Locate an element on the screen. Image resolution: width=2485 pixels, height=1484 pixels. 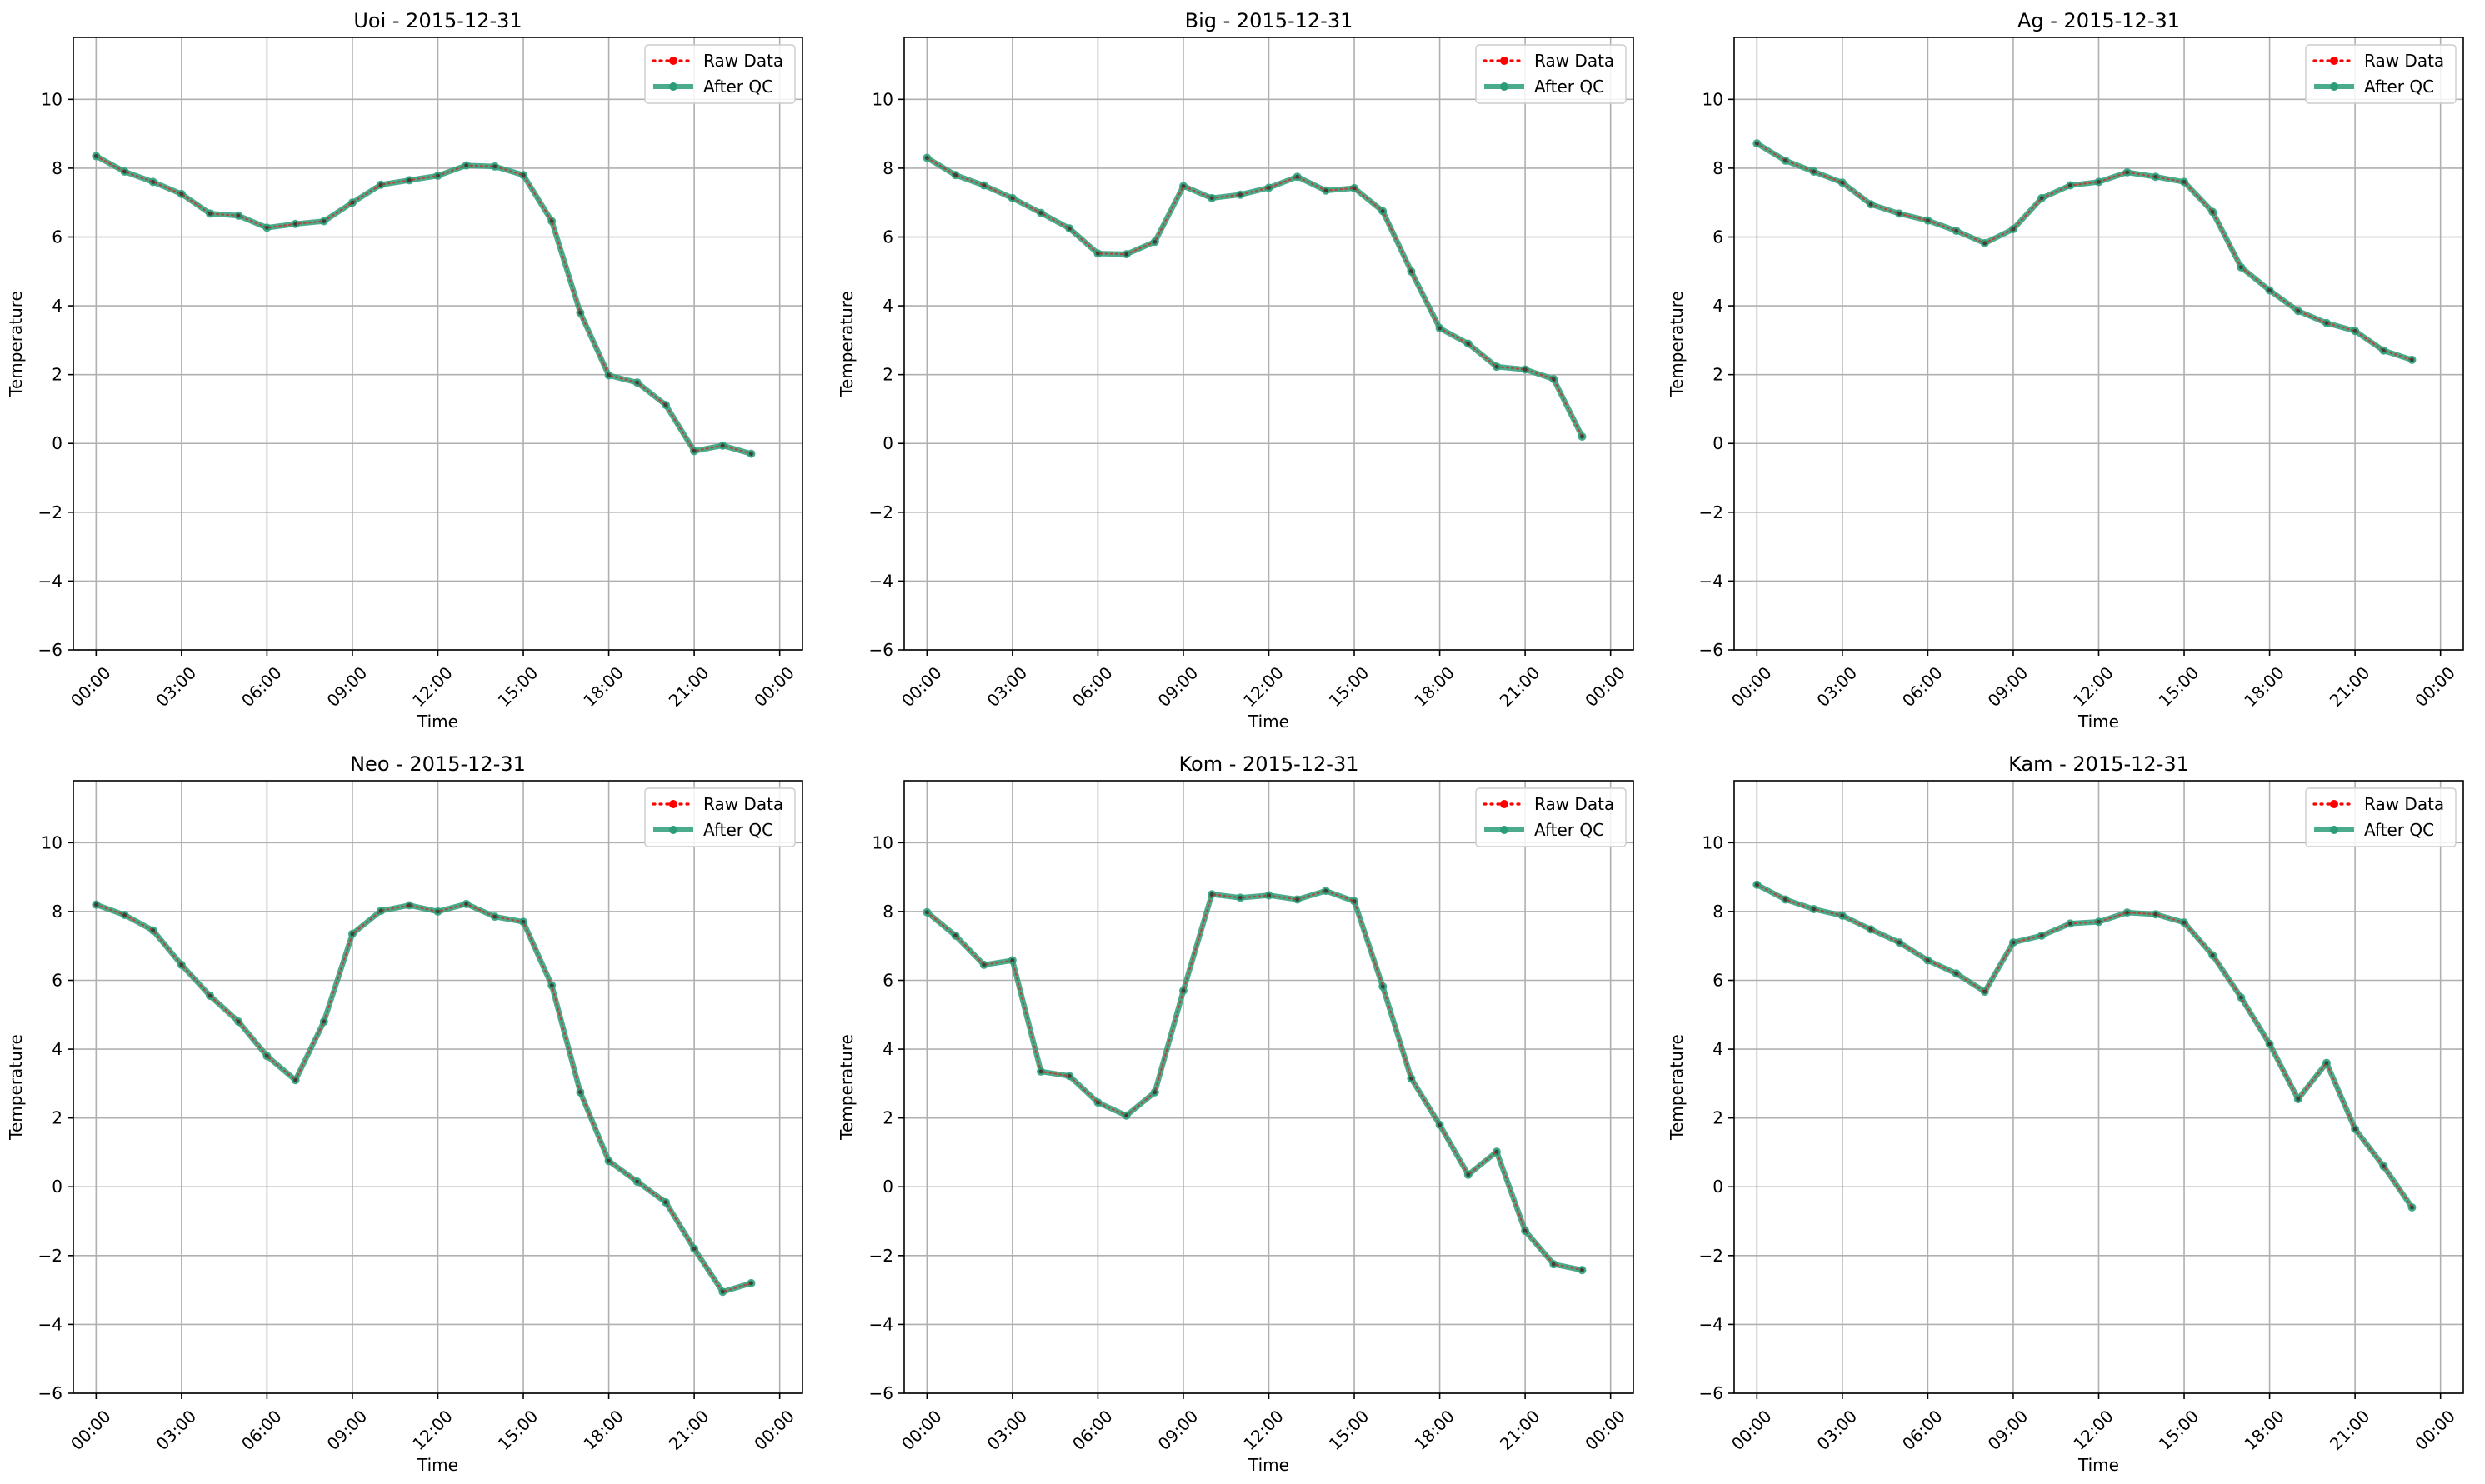
y-tick-label: 0 is located at coordinates (57, 1187).